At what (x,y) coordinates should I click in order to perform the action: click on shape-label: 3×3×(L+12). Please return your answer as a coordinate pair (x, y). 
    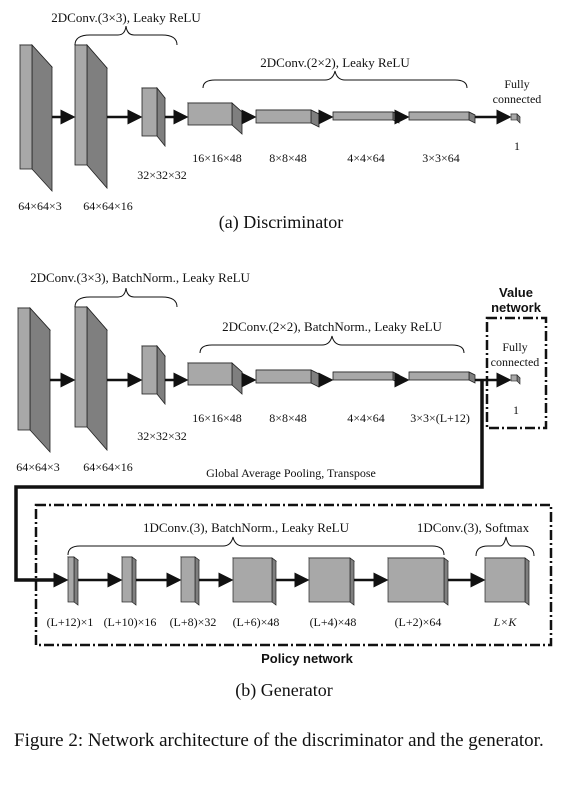
    Looking at the image, I should click on (440, 418).